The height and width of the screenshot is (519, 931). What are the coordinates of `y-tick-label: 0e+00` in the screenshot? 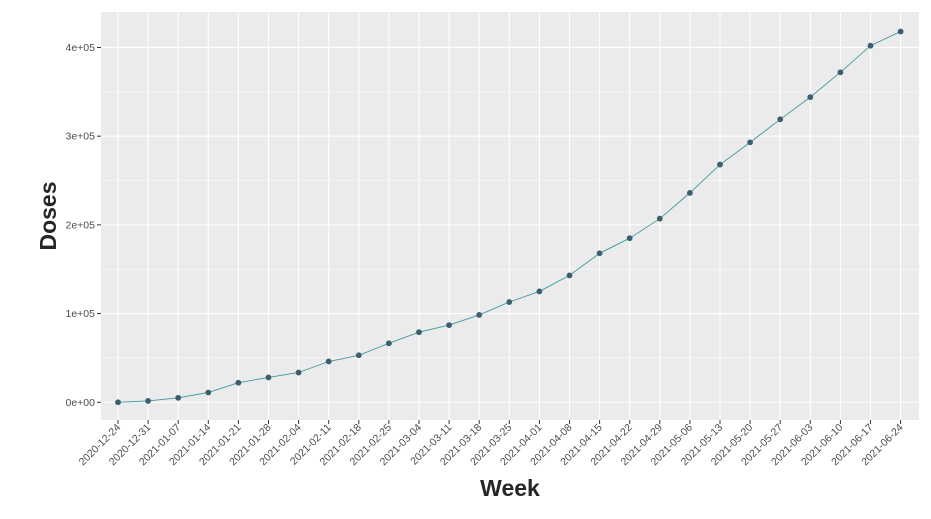 It's located at (81, 403).